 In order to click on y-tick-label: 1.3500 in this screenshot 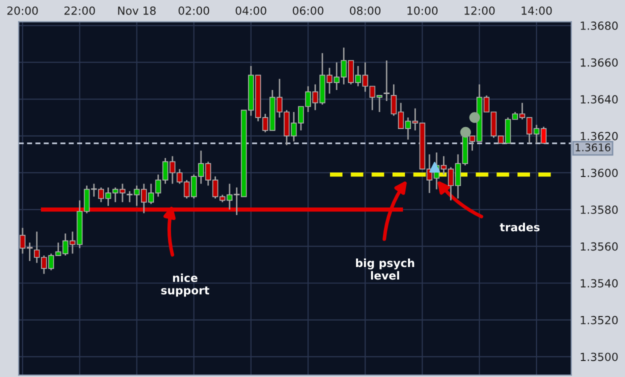, I will do `click(599, 357)`.